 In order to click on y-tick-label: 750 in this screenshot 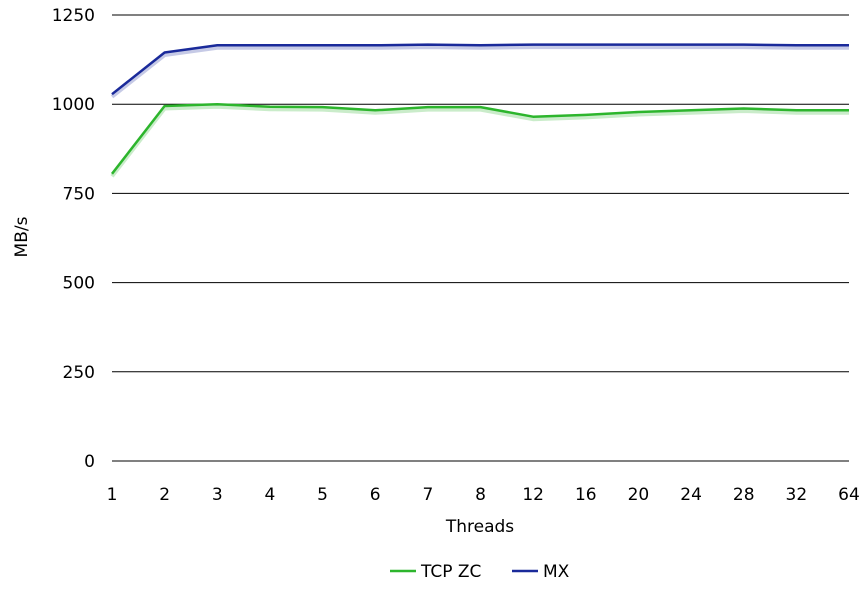, I will do `click(79, 194)`.